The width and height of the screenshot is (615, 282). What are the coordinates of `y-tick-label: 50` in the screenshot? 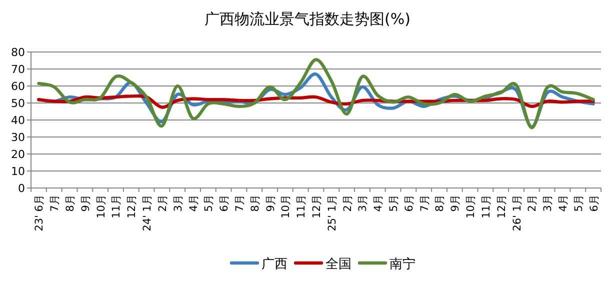 It's located at (18, 103).